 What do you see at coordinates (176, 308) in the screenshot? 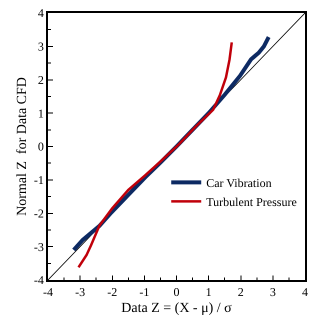
I see `x-axis-title: Data Z = (X - μ) / σ` at bounding box center [176, 308].